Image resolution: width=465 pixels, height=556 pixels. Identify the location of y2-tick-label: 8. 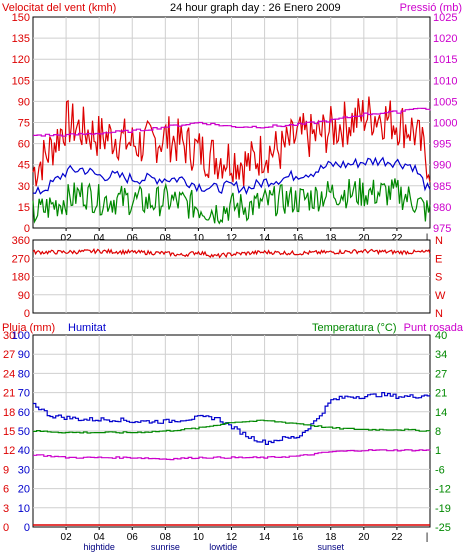
(438, 432).